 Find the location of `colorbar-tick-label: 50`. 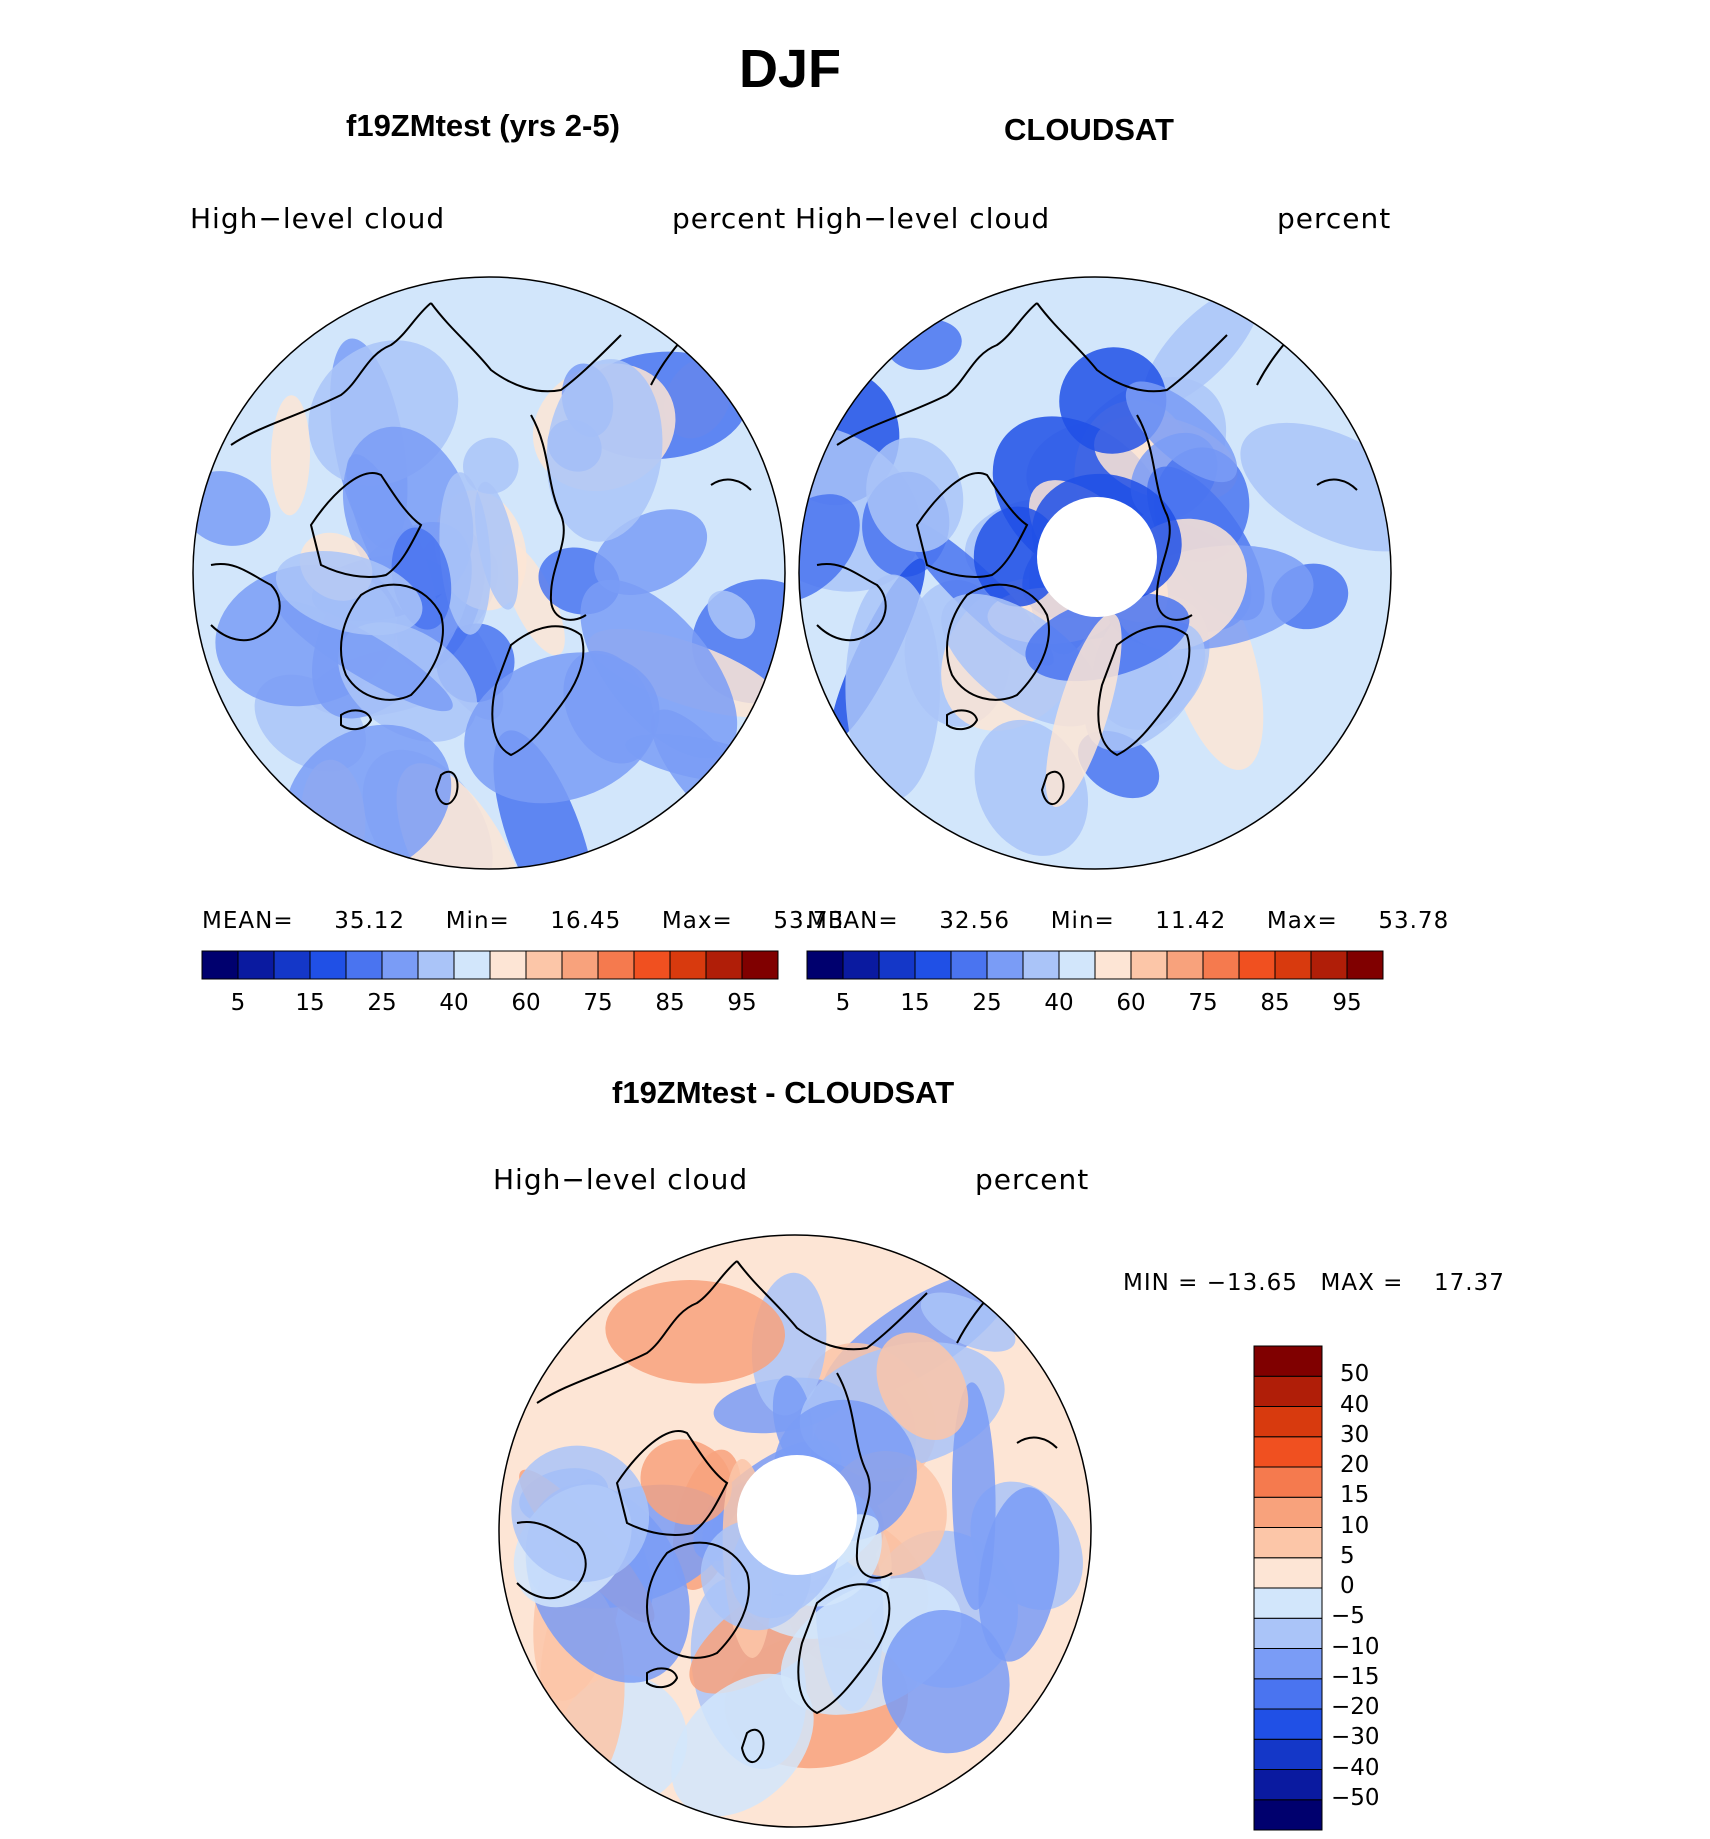

colorbar-tick-label: 50 is located at coordinates (1355, 1374).